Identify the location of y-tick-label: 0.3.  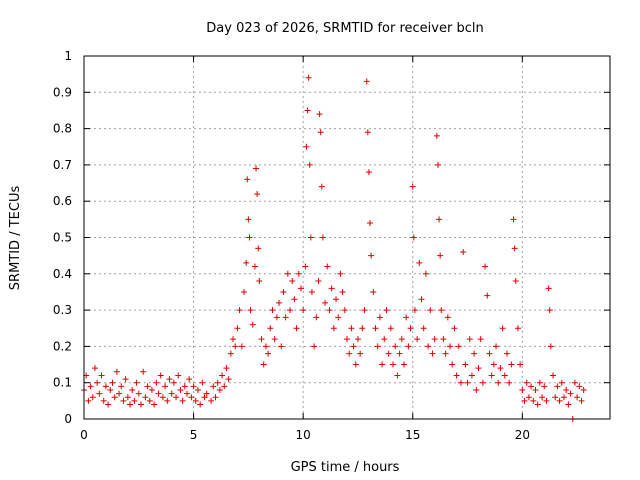
(62, 310).